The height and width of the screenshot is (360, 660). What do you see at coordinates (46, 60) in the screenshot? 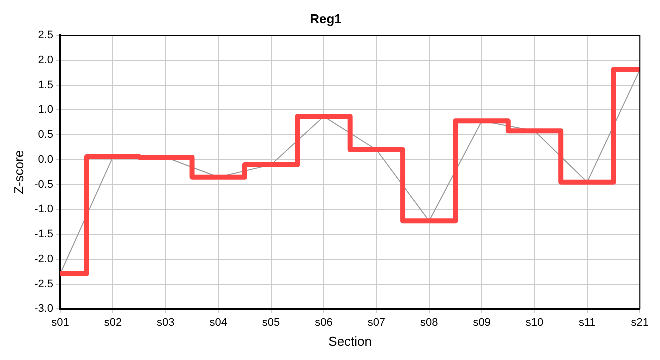
I see `y-tick-label: 2.0` at bounding box center [46, 60].